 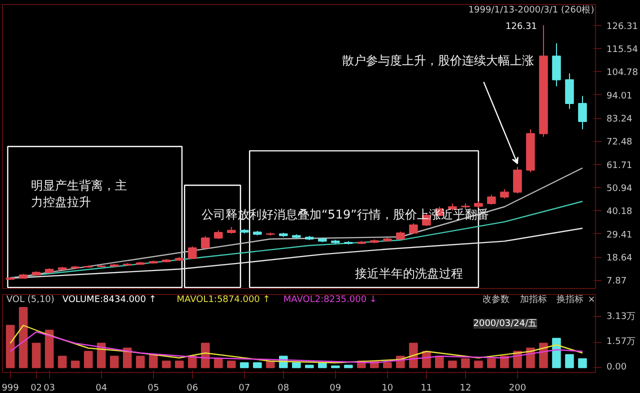 What do you see at coordinates (534, 300) in the screenshot?
I see `annotation: 加指标` at bounding box center [534, 300].